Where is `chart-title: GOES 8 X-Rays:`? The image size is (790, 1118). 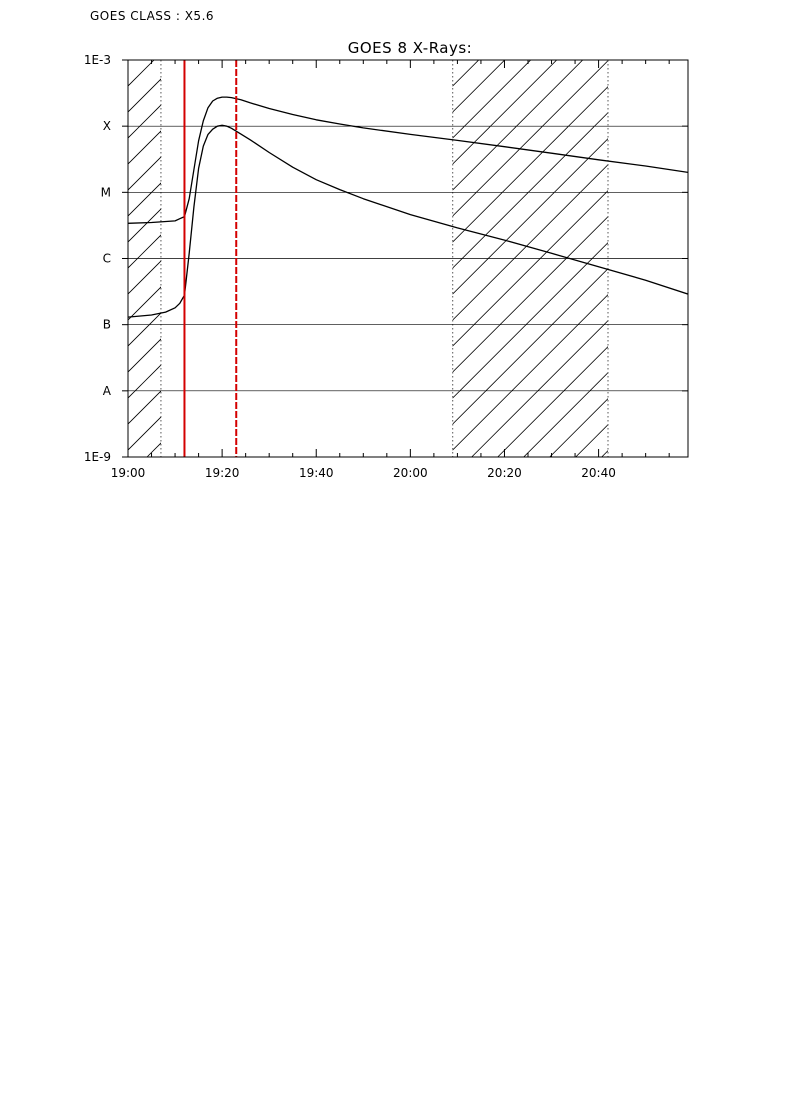
chart-title: GOES 8 X-Rays: is located at coordinates (410, 48).